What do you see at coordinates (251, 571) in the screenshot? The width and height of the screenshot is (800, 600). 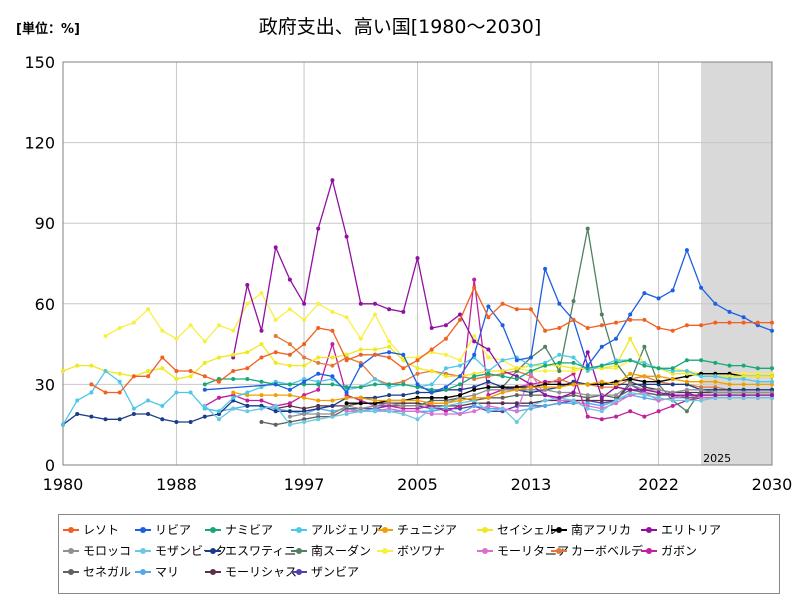 I see `legend-item: モーリシャス` at bounding box center [251, 571].